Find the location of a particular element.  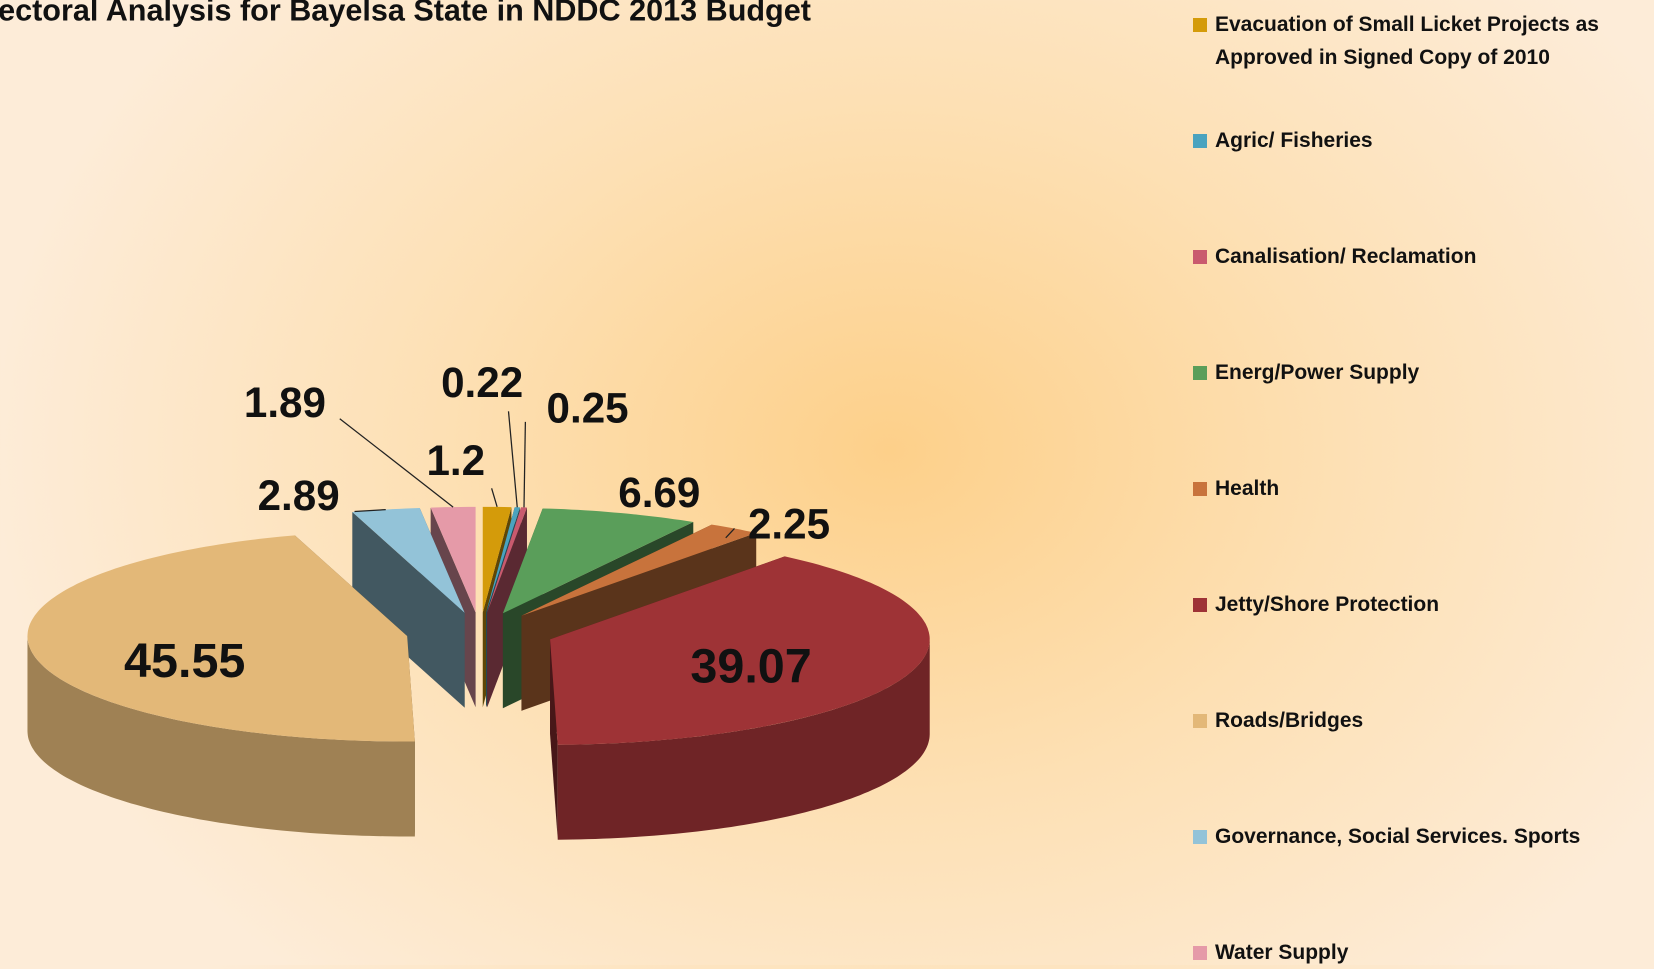

legend-item: Health is located at coordinates (1420, 488).